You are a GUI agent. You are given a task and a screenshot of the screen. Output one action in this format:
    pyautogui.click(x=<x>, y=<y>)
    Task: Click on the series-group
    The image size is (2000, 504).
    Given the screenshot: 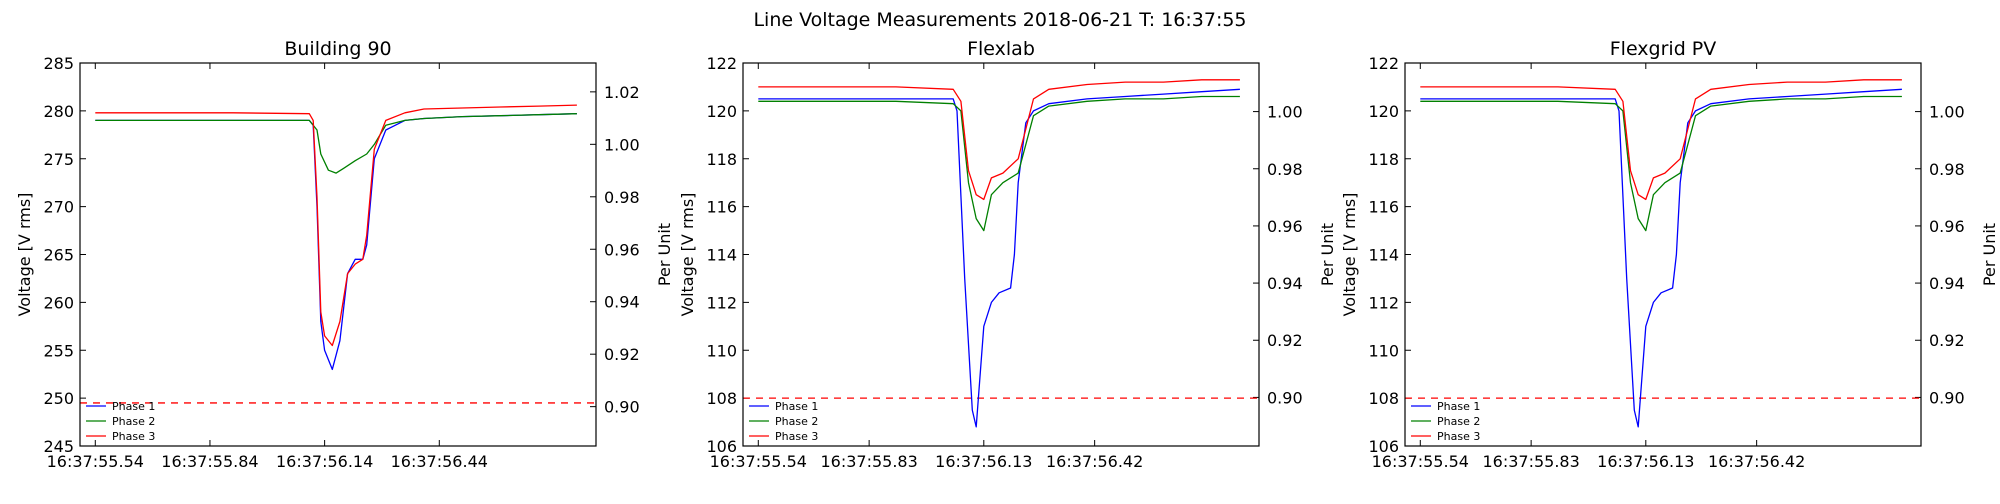 What is the action you would take?
    pyautogui.click(x=336, y=237)
    